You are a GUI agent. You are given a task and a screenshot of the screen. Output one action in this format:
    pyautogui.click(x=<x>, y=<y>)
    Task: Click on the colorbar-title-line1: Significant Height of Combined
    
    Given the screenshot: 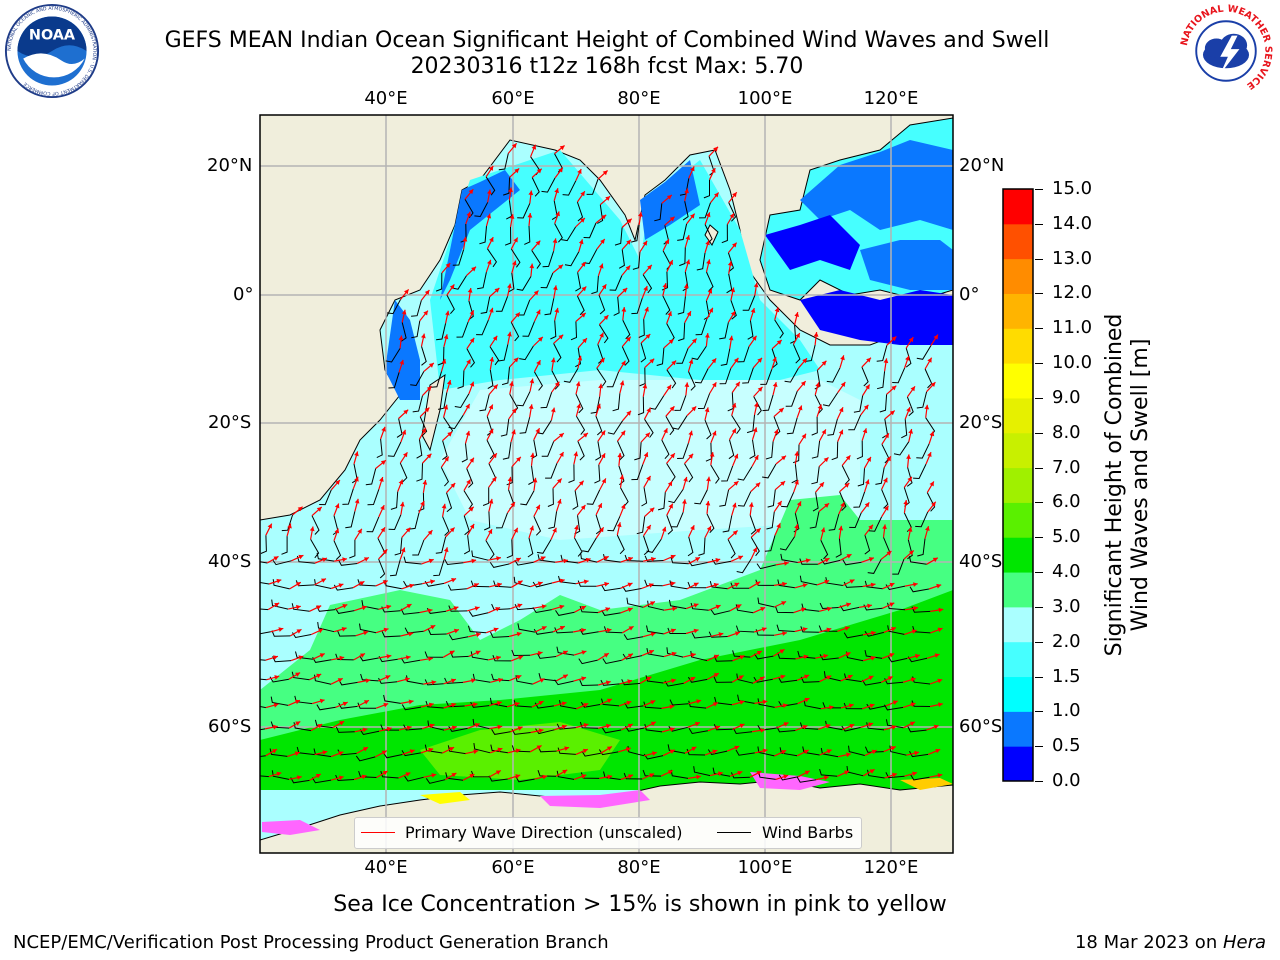 What is the action you would take?
    pyautogui.click(x=1114, y=485)
    